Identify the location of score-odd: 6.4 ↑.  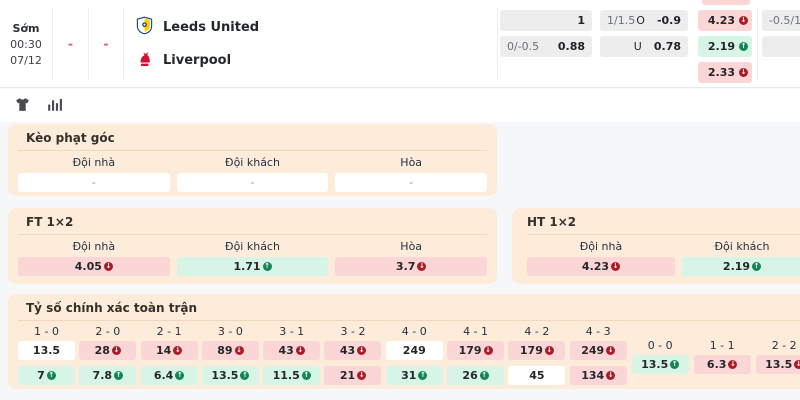
(169, 375).